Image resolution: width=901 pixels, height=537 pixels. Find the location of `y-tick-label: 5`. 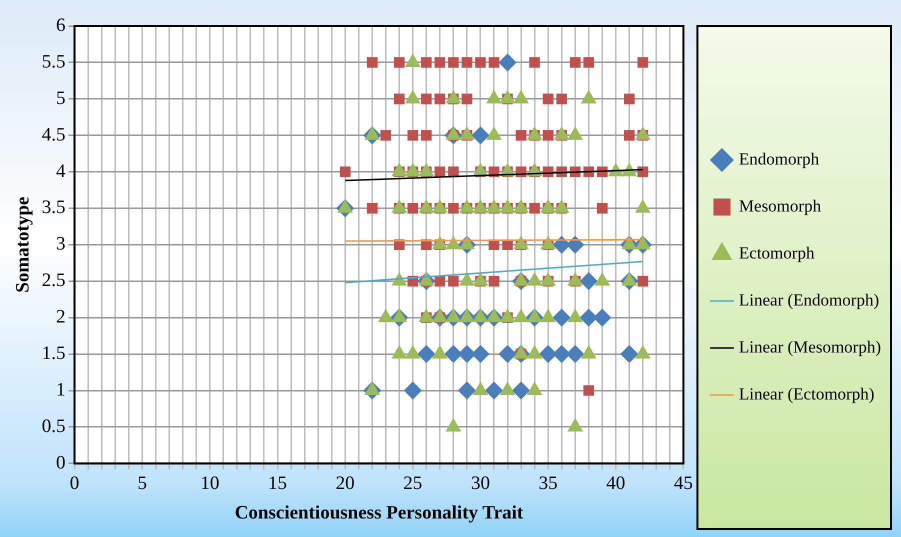

y-tick-label: 5 is located at coordinates (61, 98).